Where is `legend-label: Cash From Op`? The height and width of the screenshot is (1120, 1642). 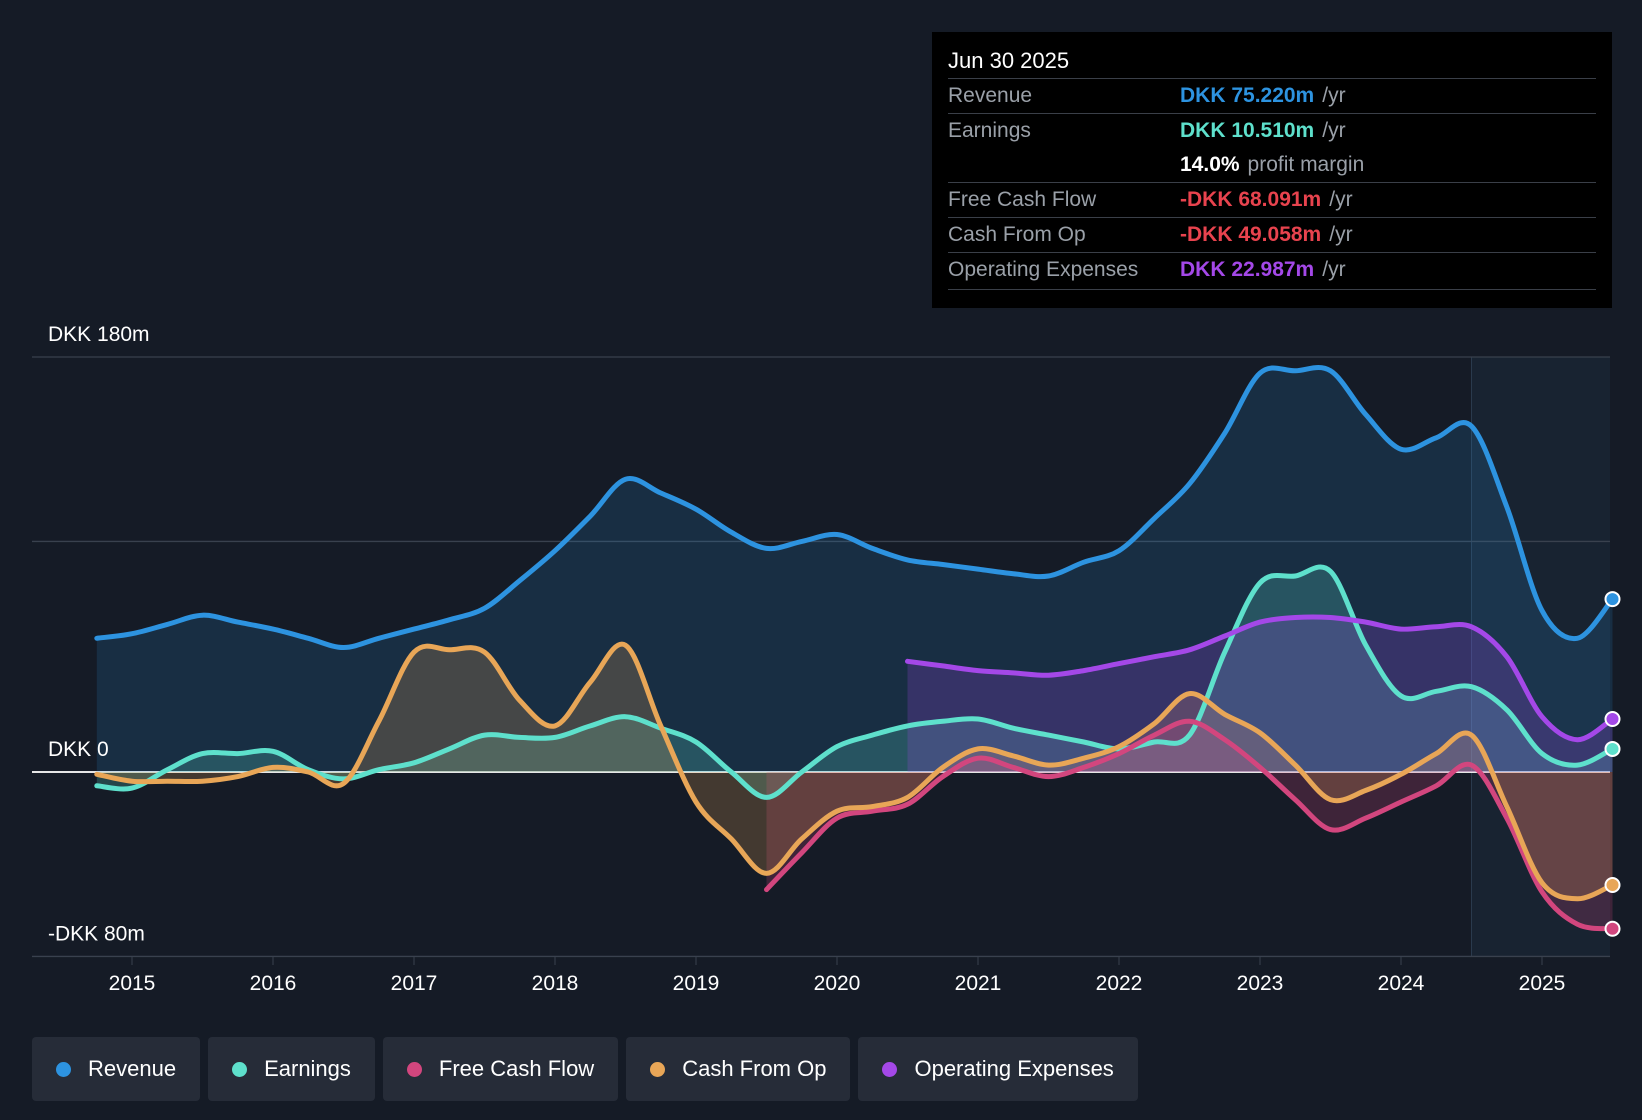 legend-label: Cash From Op is located at coordinates (754, 1068).